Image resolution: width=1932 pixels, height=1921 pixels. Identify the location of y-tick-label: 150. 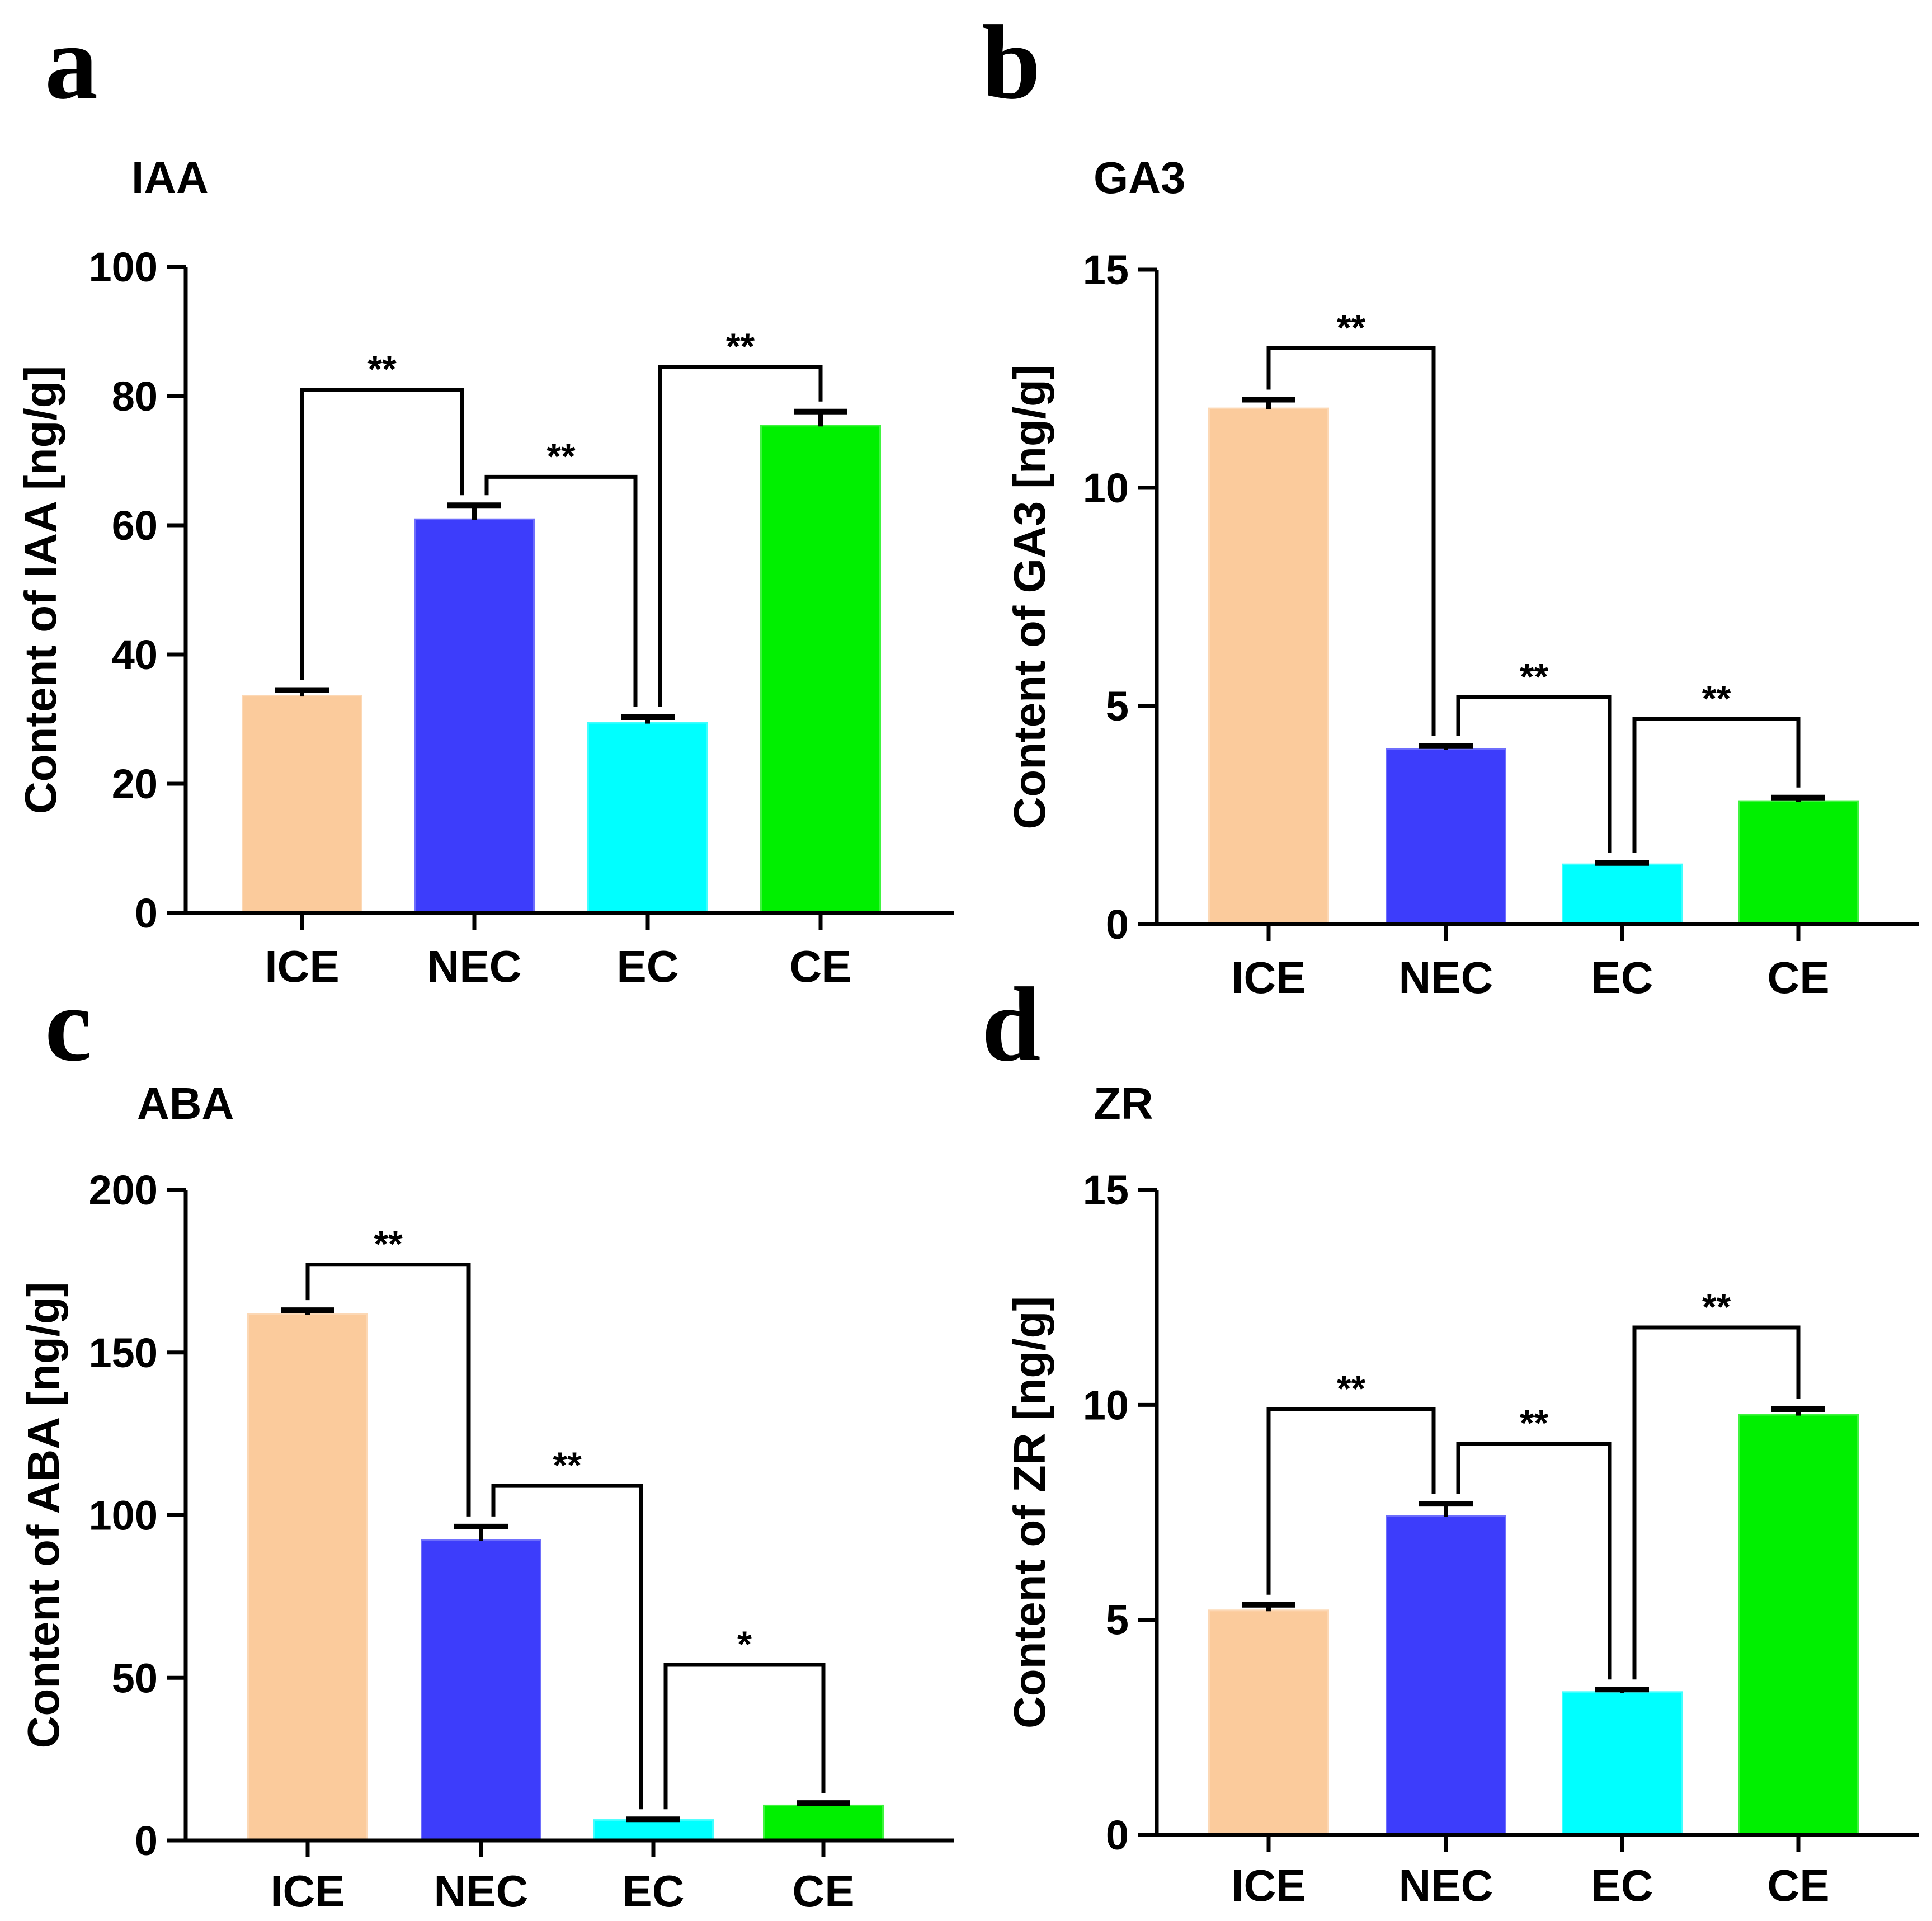
(123, 1353).